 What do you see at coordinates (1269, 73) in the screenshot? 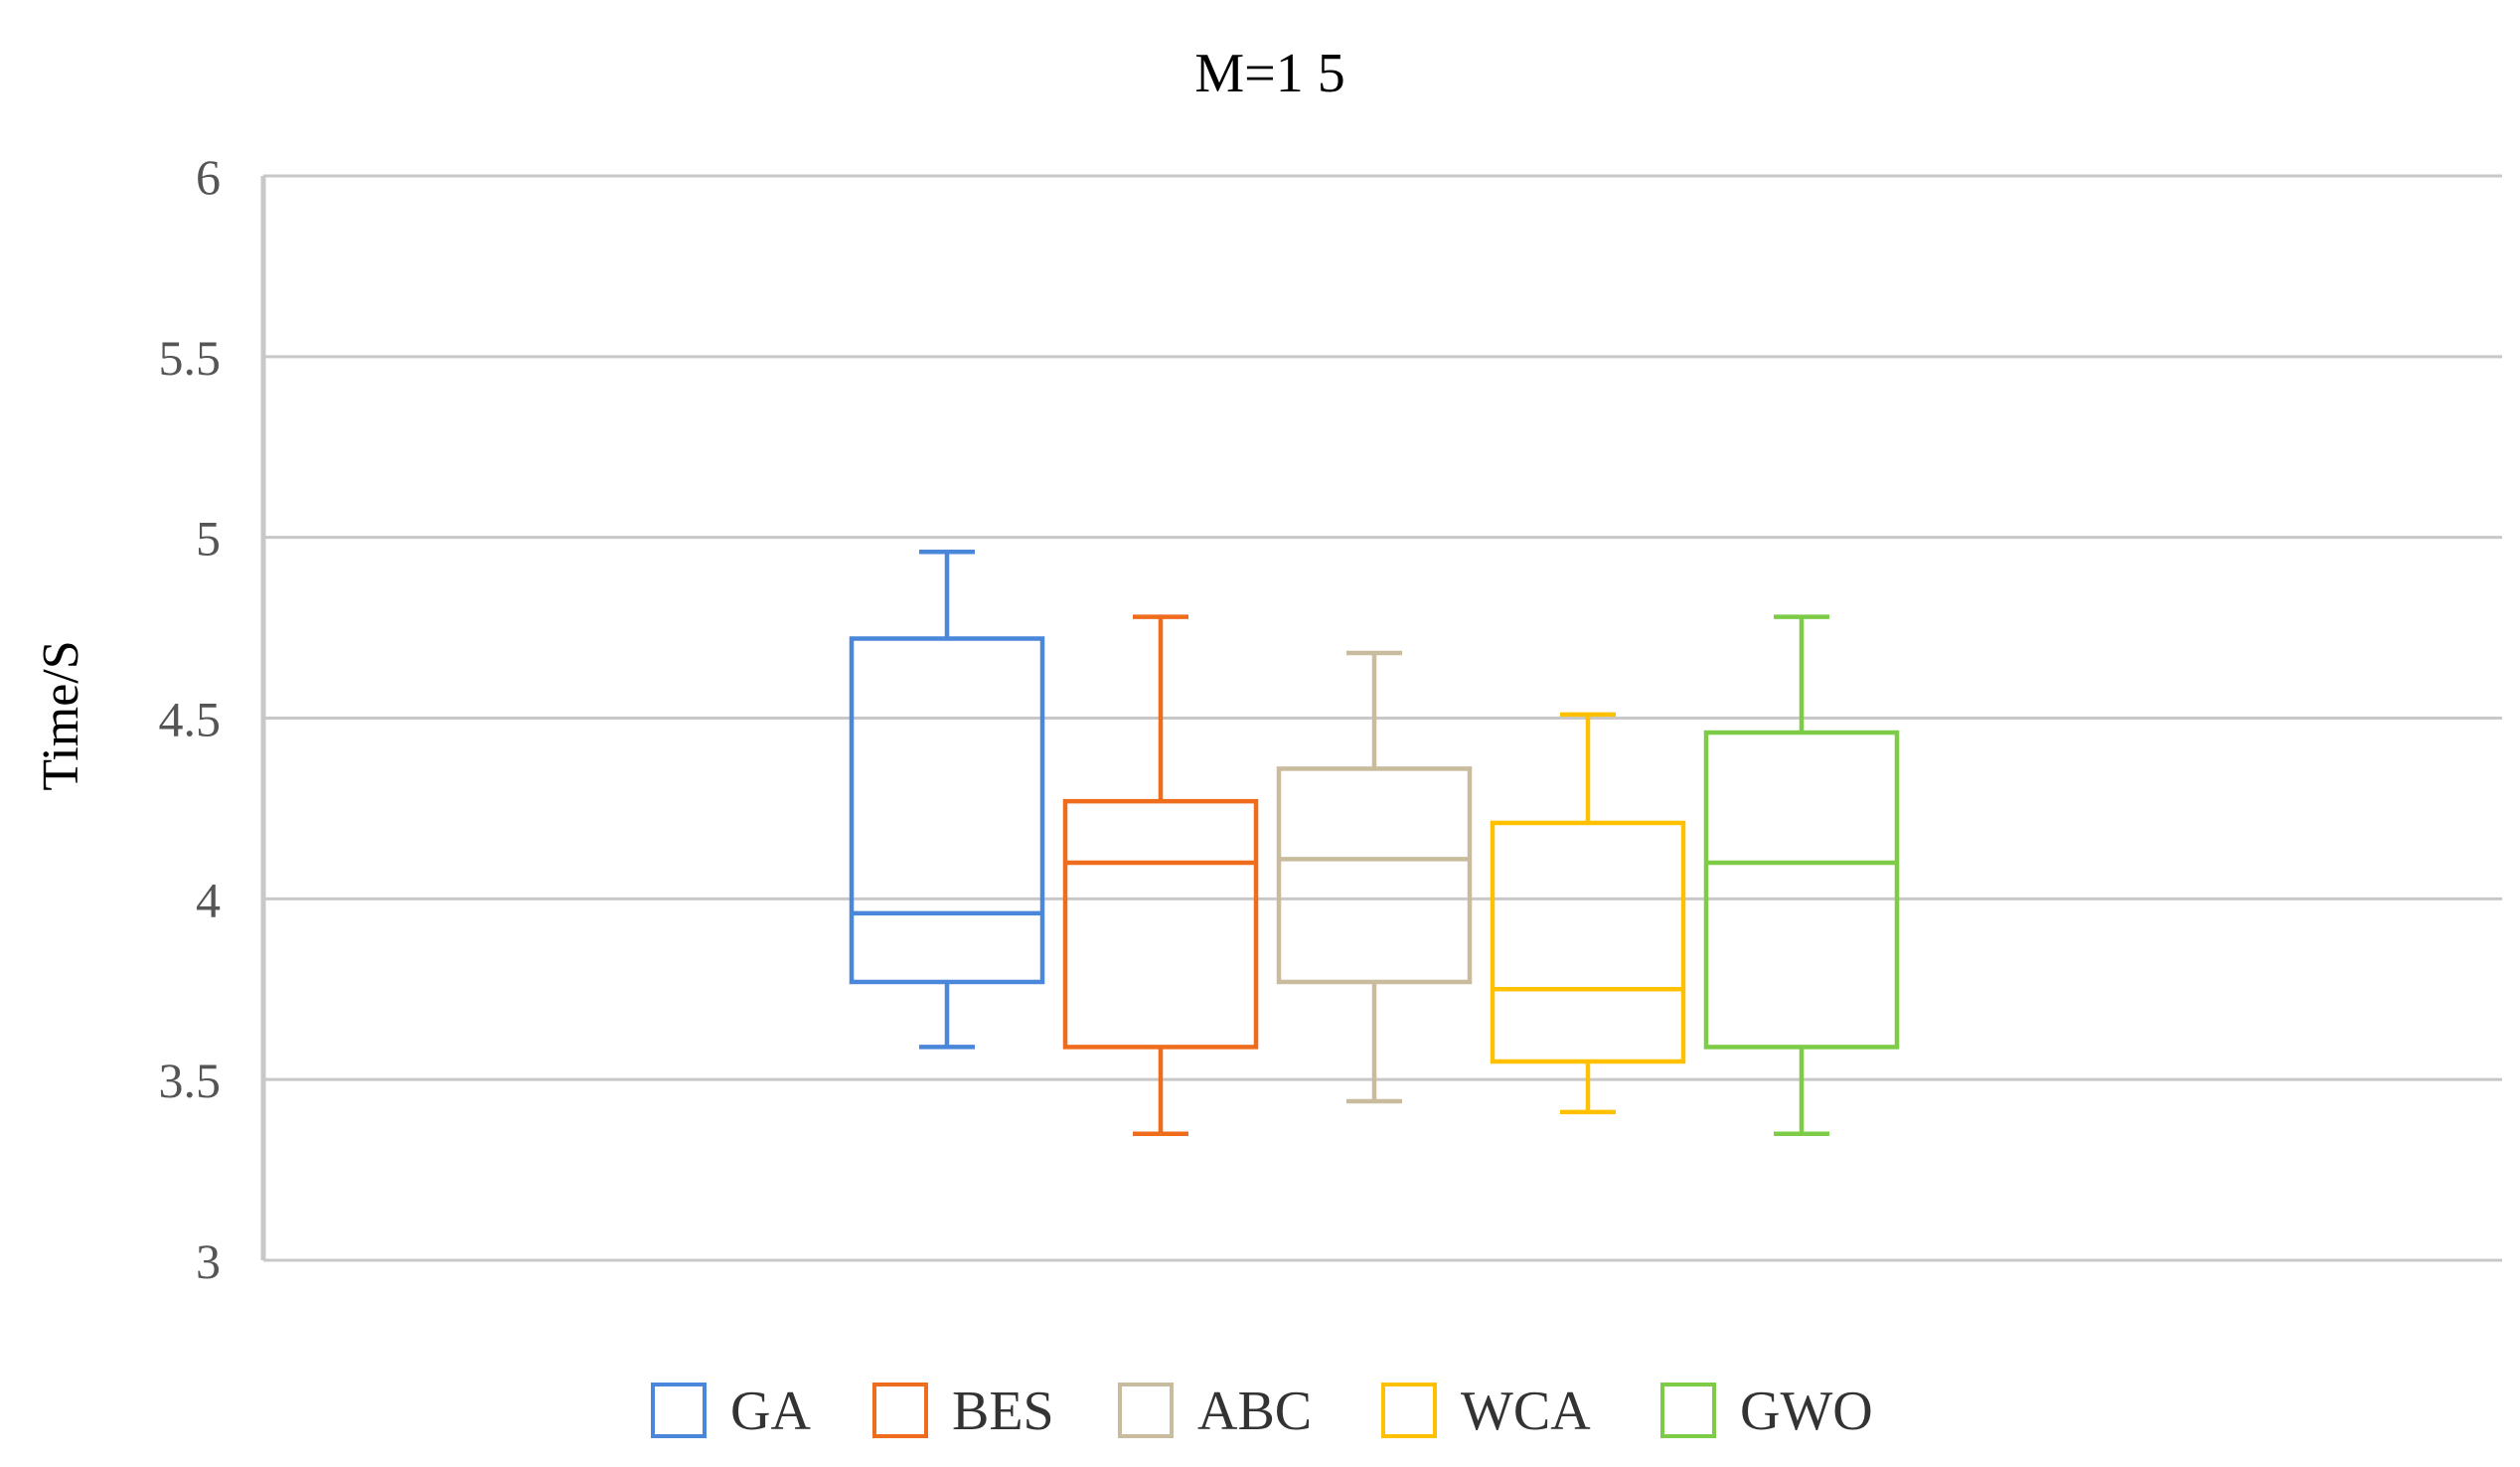
I see `chart-title: M=1 5` at bounding box center [1269, 73].